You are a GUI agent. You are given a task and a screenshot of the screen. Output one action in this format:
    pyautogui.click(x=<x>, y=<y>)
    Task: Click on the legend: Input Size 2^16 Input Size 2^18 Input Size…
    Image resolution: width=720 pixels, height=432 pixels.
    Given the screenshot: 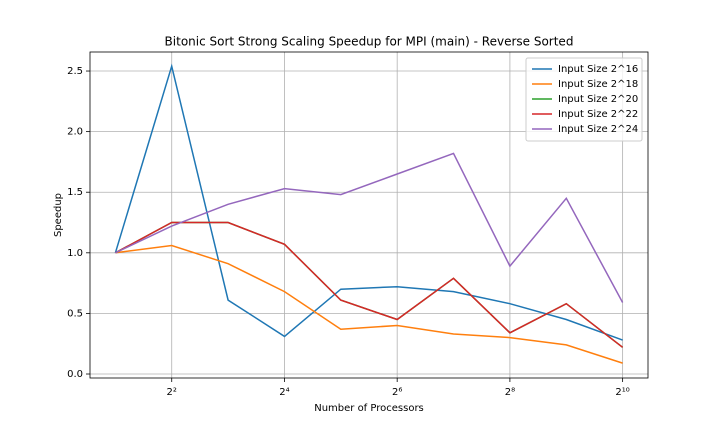 What is the action you would take?
    pyautogui.click(x=584, y=99)
    